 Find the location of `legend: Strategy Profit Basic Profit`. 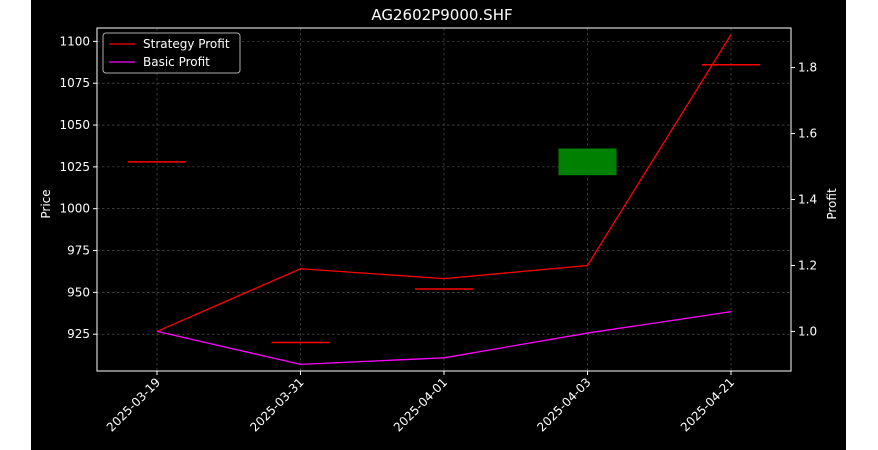

legend: Strategy Profit Basic Profit is located at coordinates (171, 53).